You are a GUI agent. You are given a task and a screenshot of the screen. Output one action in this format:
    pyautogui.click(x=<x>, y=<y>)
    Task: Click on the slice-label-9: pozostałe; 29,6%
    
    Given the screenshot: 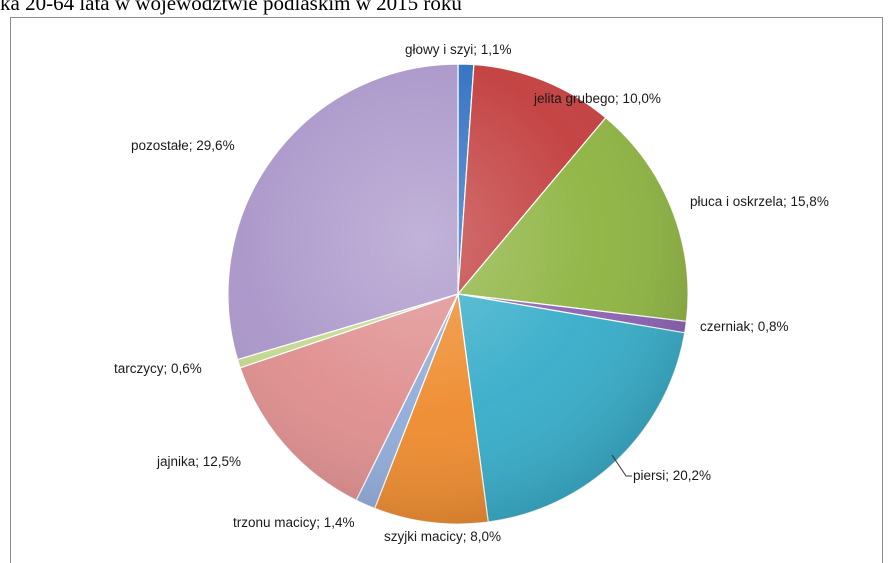 What is the action you would take?
    pyautogui.click(x=183, y=145)
    